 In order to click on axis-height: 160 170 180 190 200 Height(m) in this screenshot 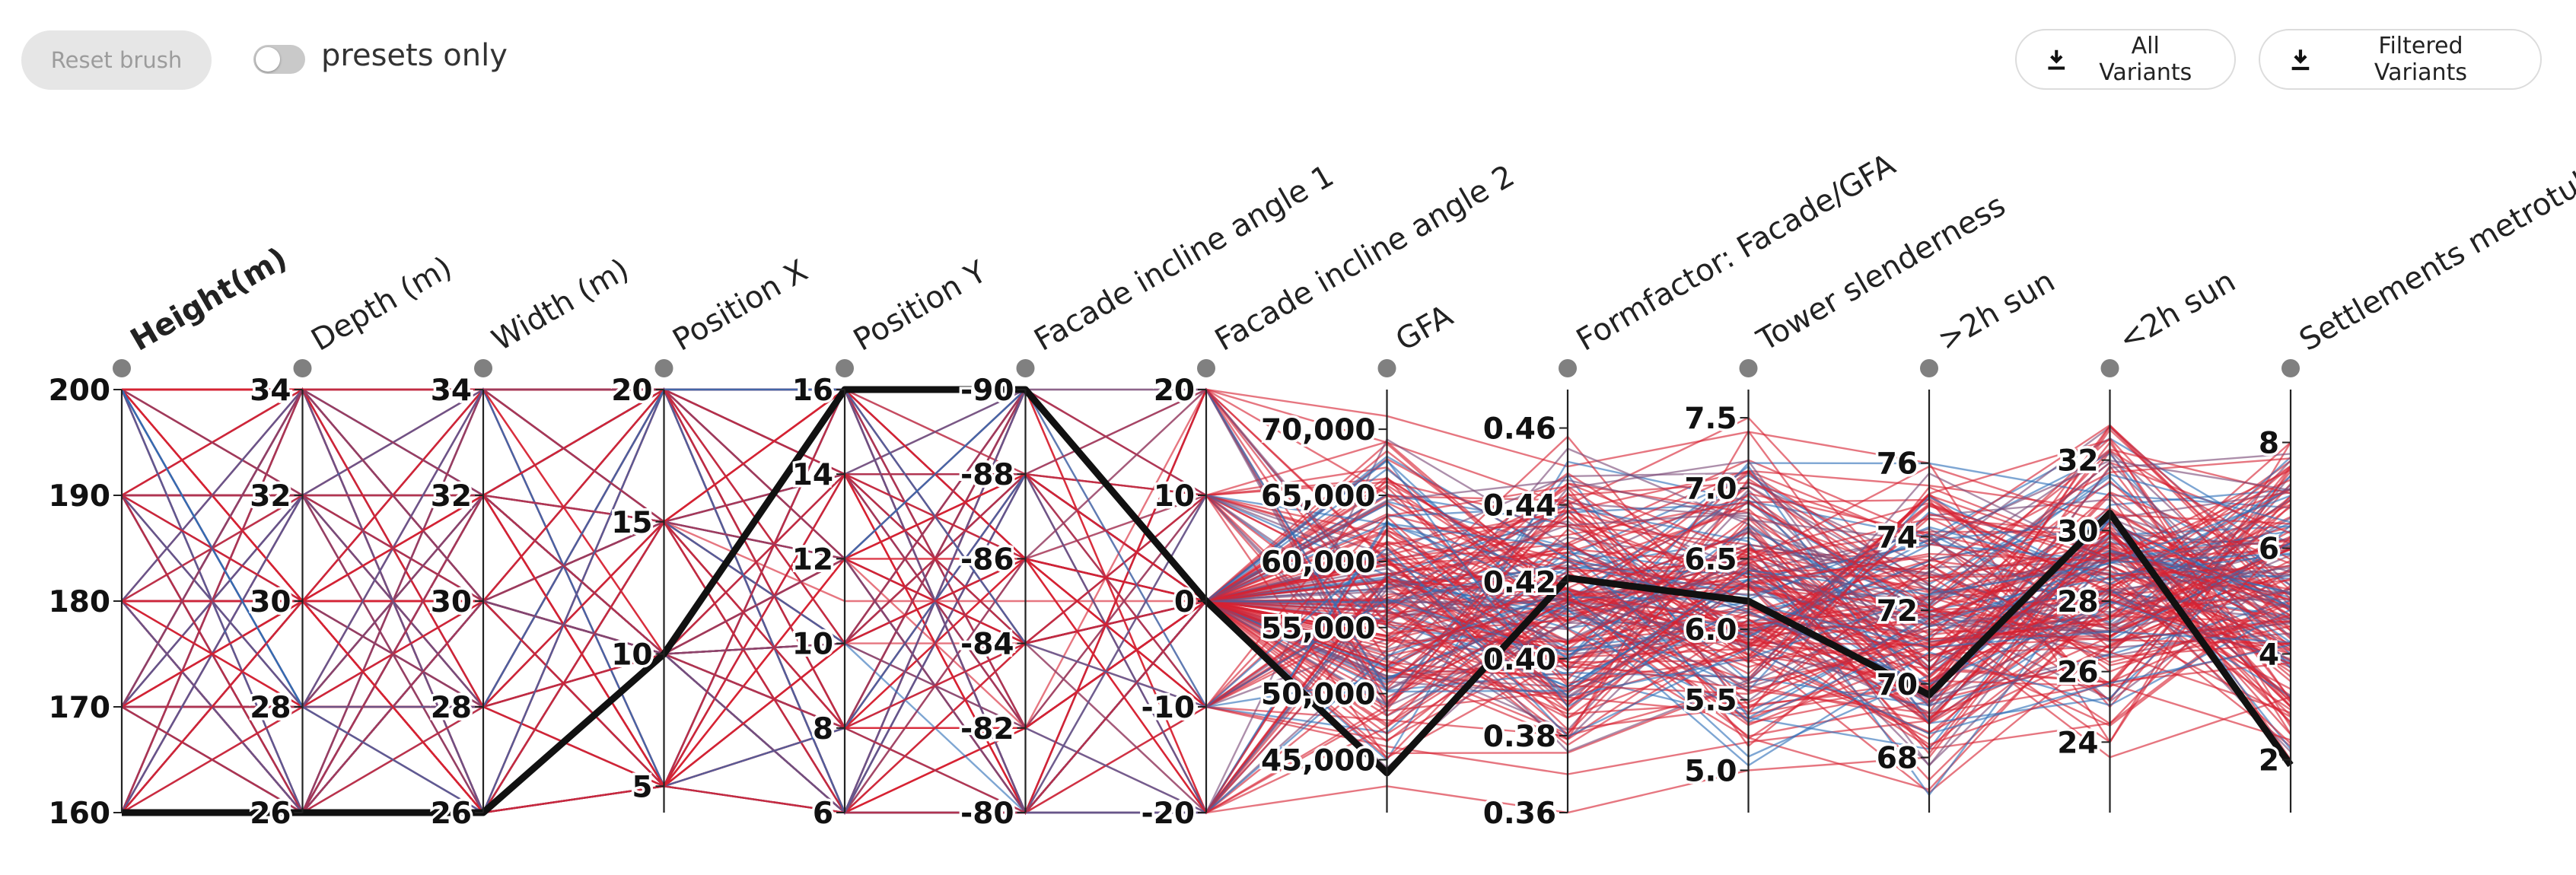, I will do `click(170, 537)`.